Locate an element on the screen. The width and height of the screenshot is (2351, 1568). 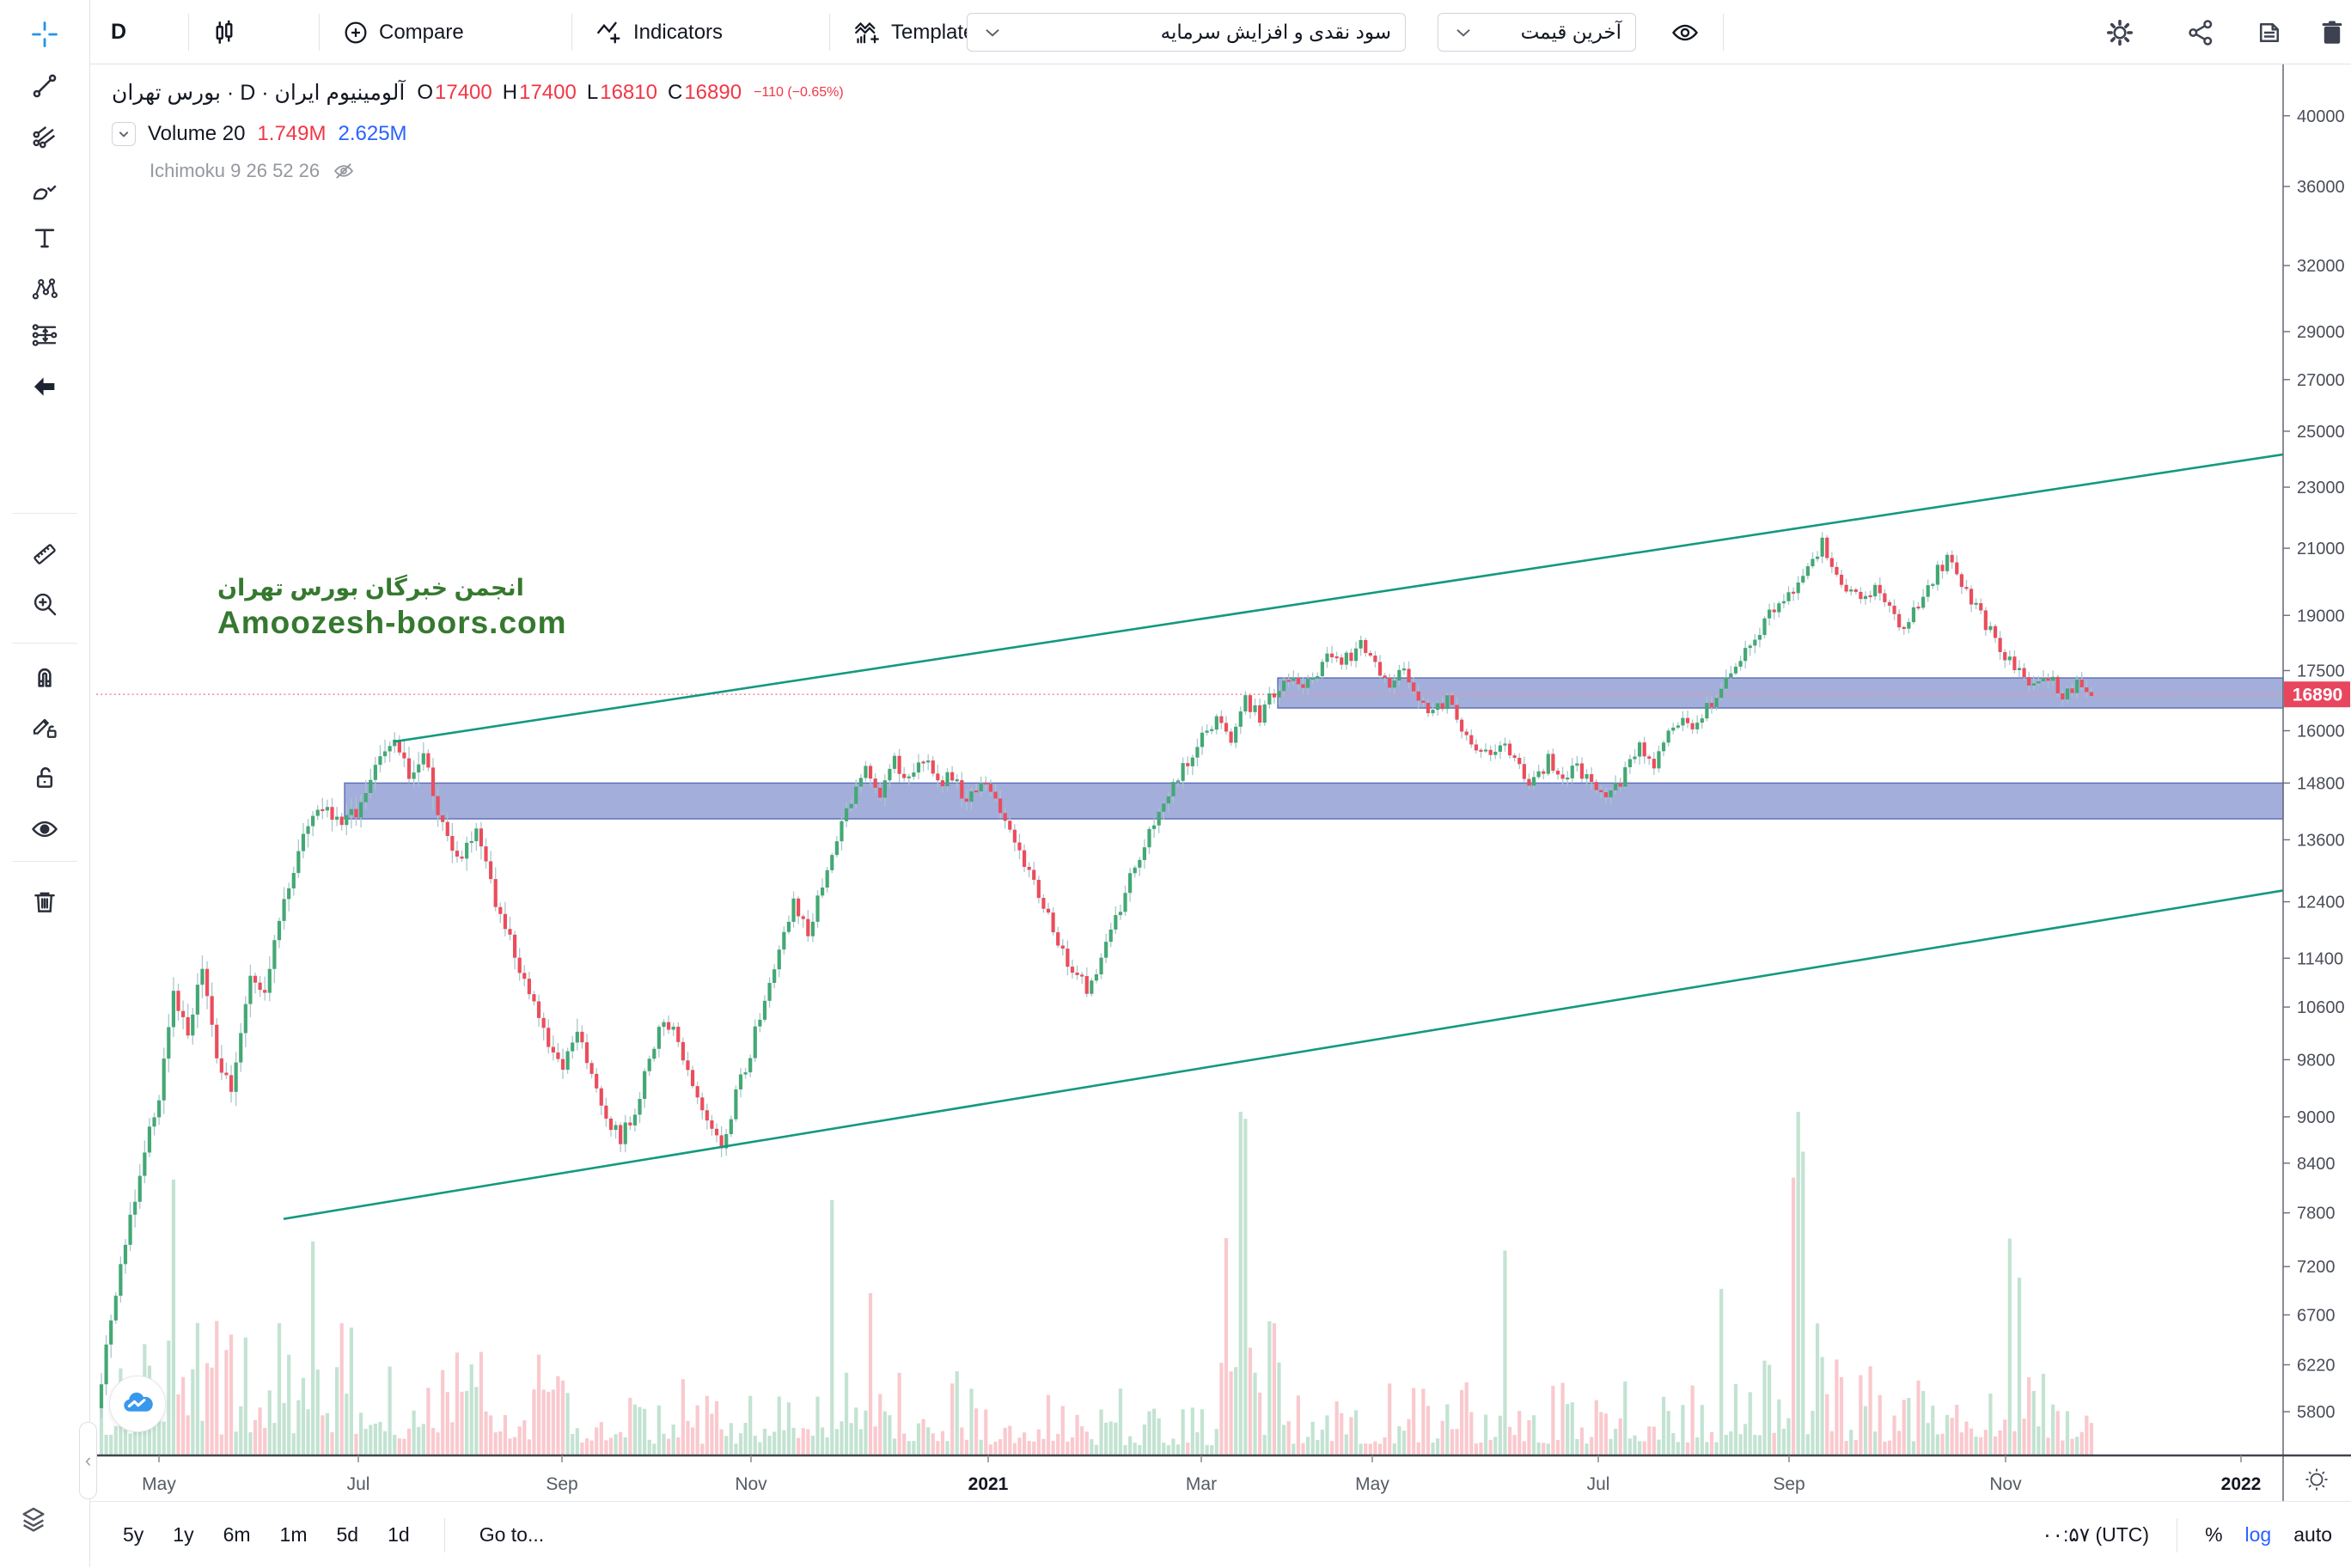
remove-drawings-trash-icon is located at coordinates (44, 903).